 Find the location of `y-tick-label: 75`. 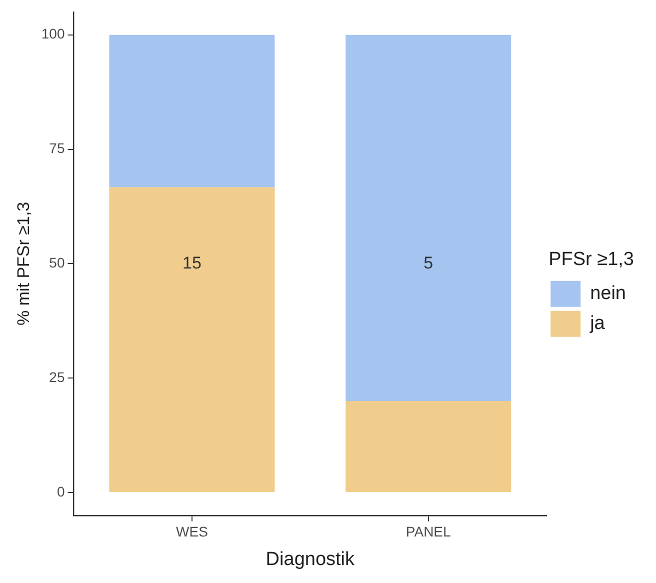

y-tick-label: 75 is located at coordinates (57, 148).